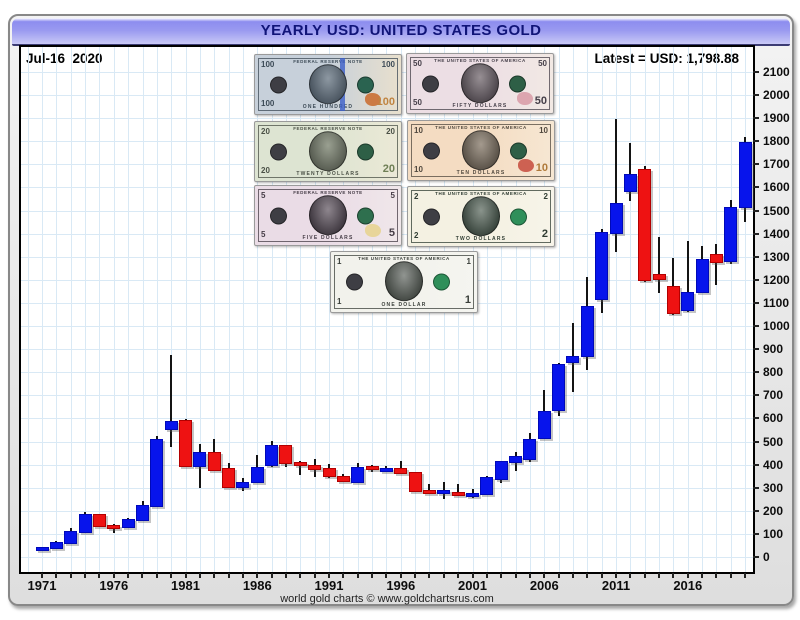  Describe the element at coordinates (114, 526) in the screenshot. I see `candle-1976` at that location.